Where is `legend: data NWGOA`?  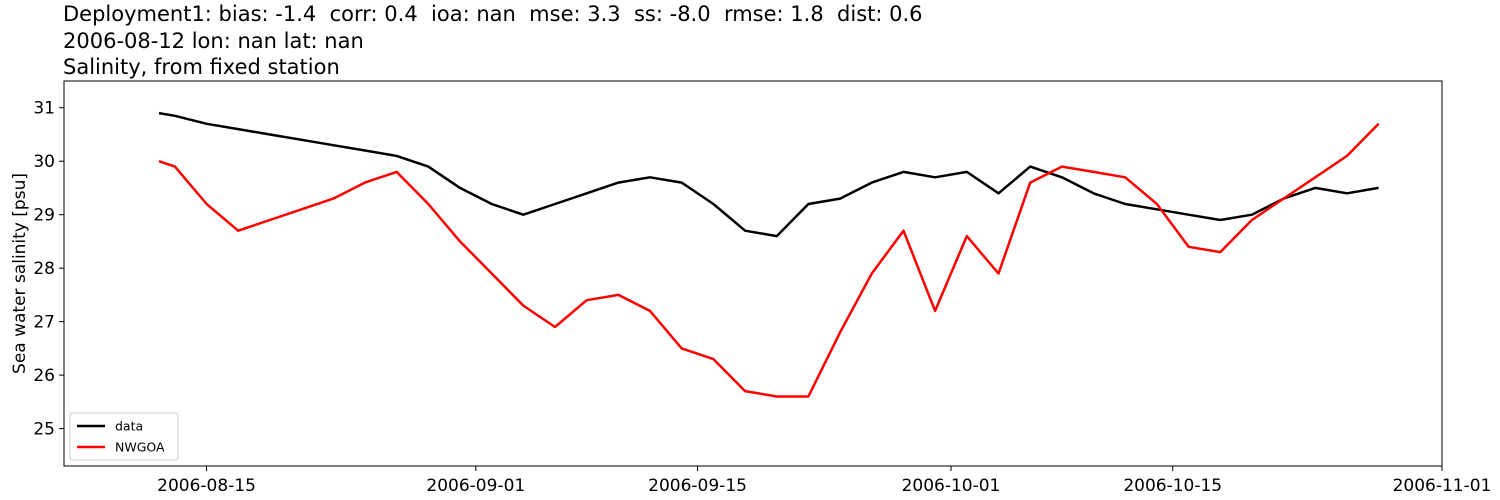
legend: data NWGOA is located at coordinates (124, 436).